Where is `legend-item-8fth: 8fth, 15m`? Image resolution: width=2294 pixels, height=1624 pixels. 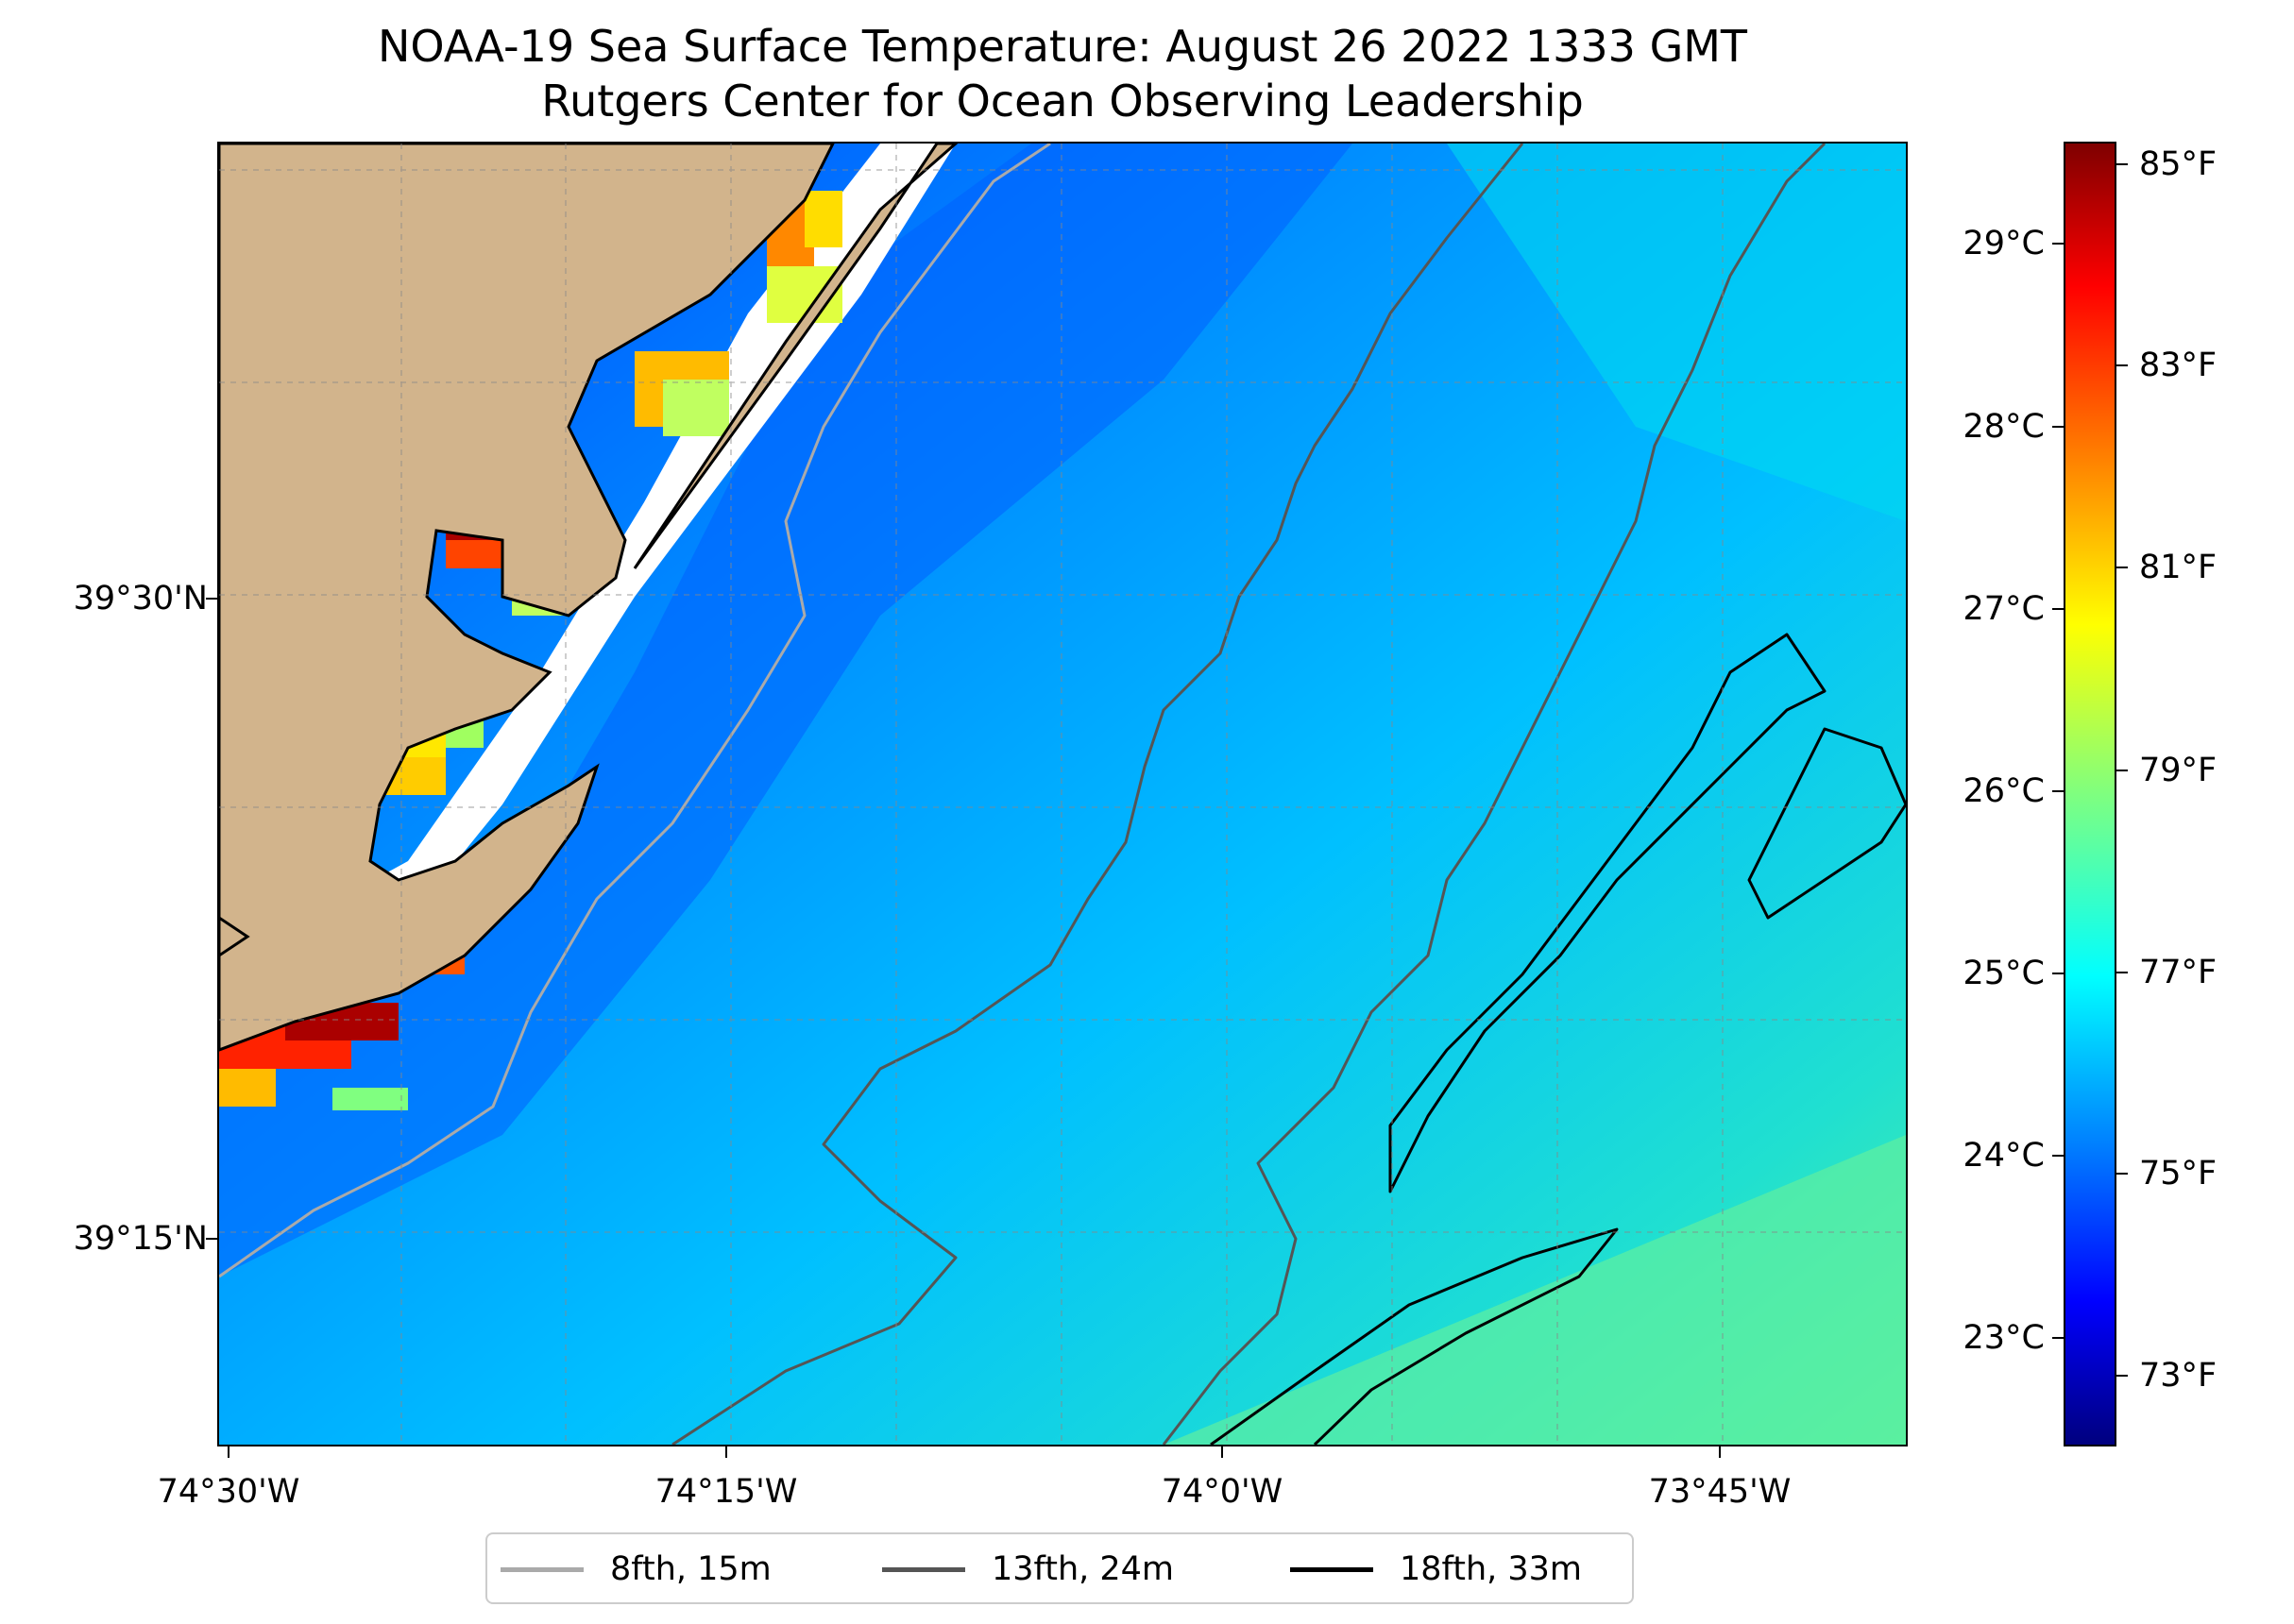 legend-item-8fth: 8fth, 15m is located at coordinates (636, 1569).